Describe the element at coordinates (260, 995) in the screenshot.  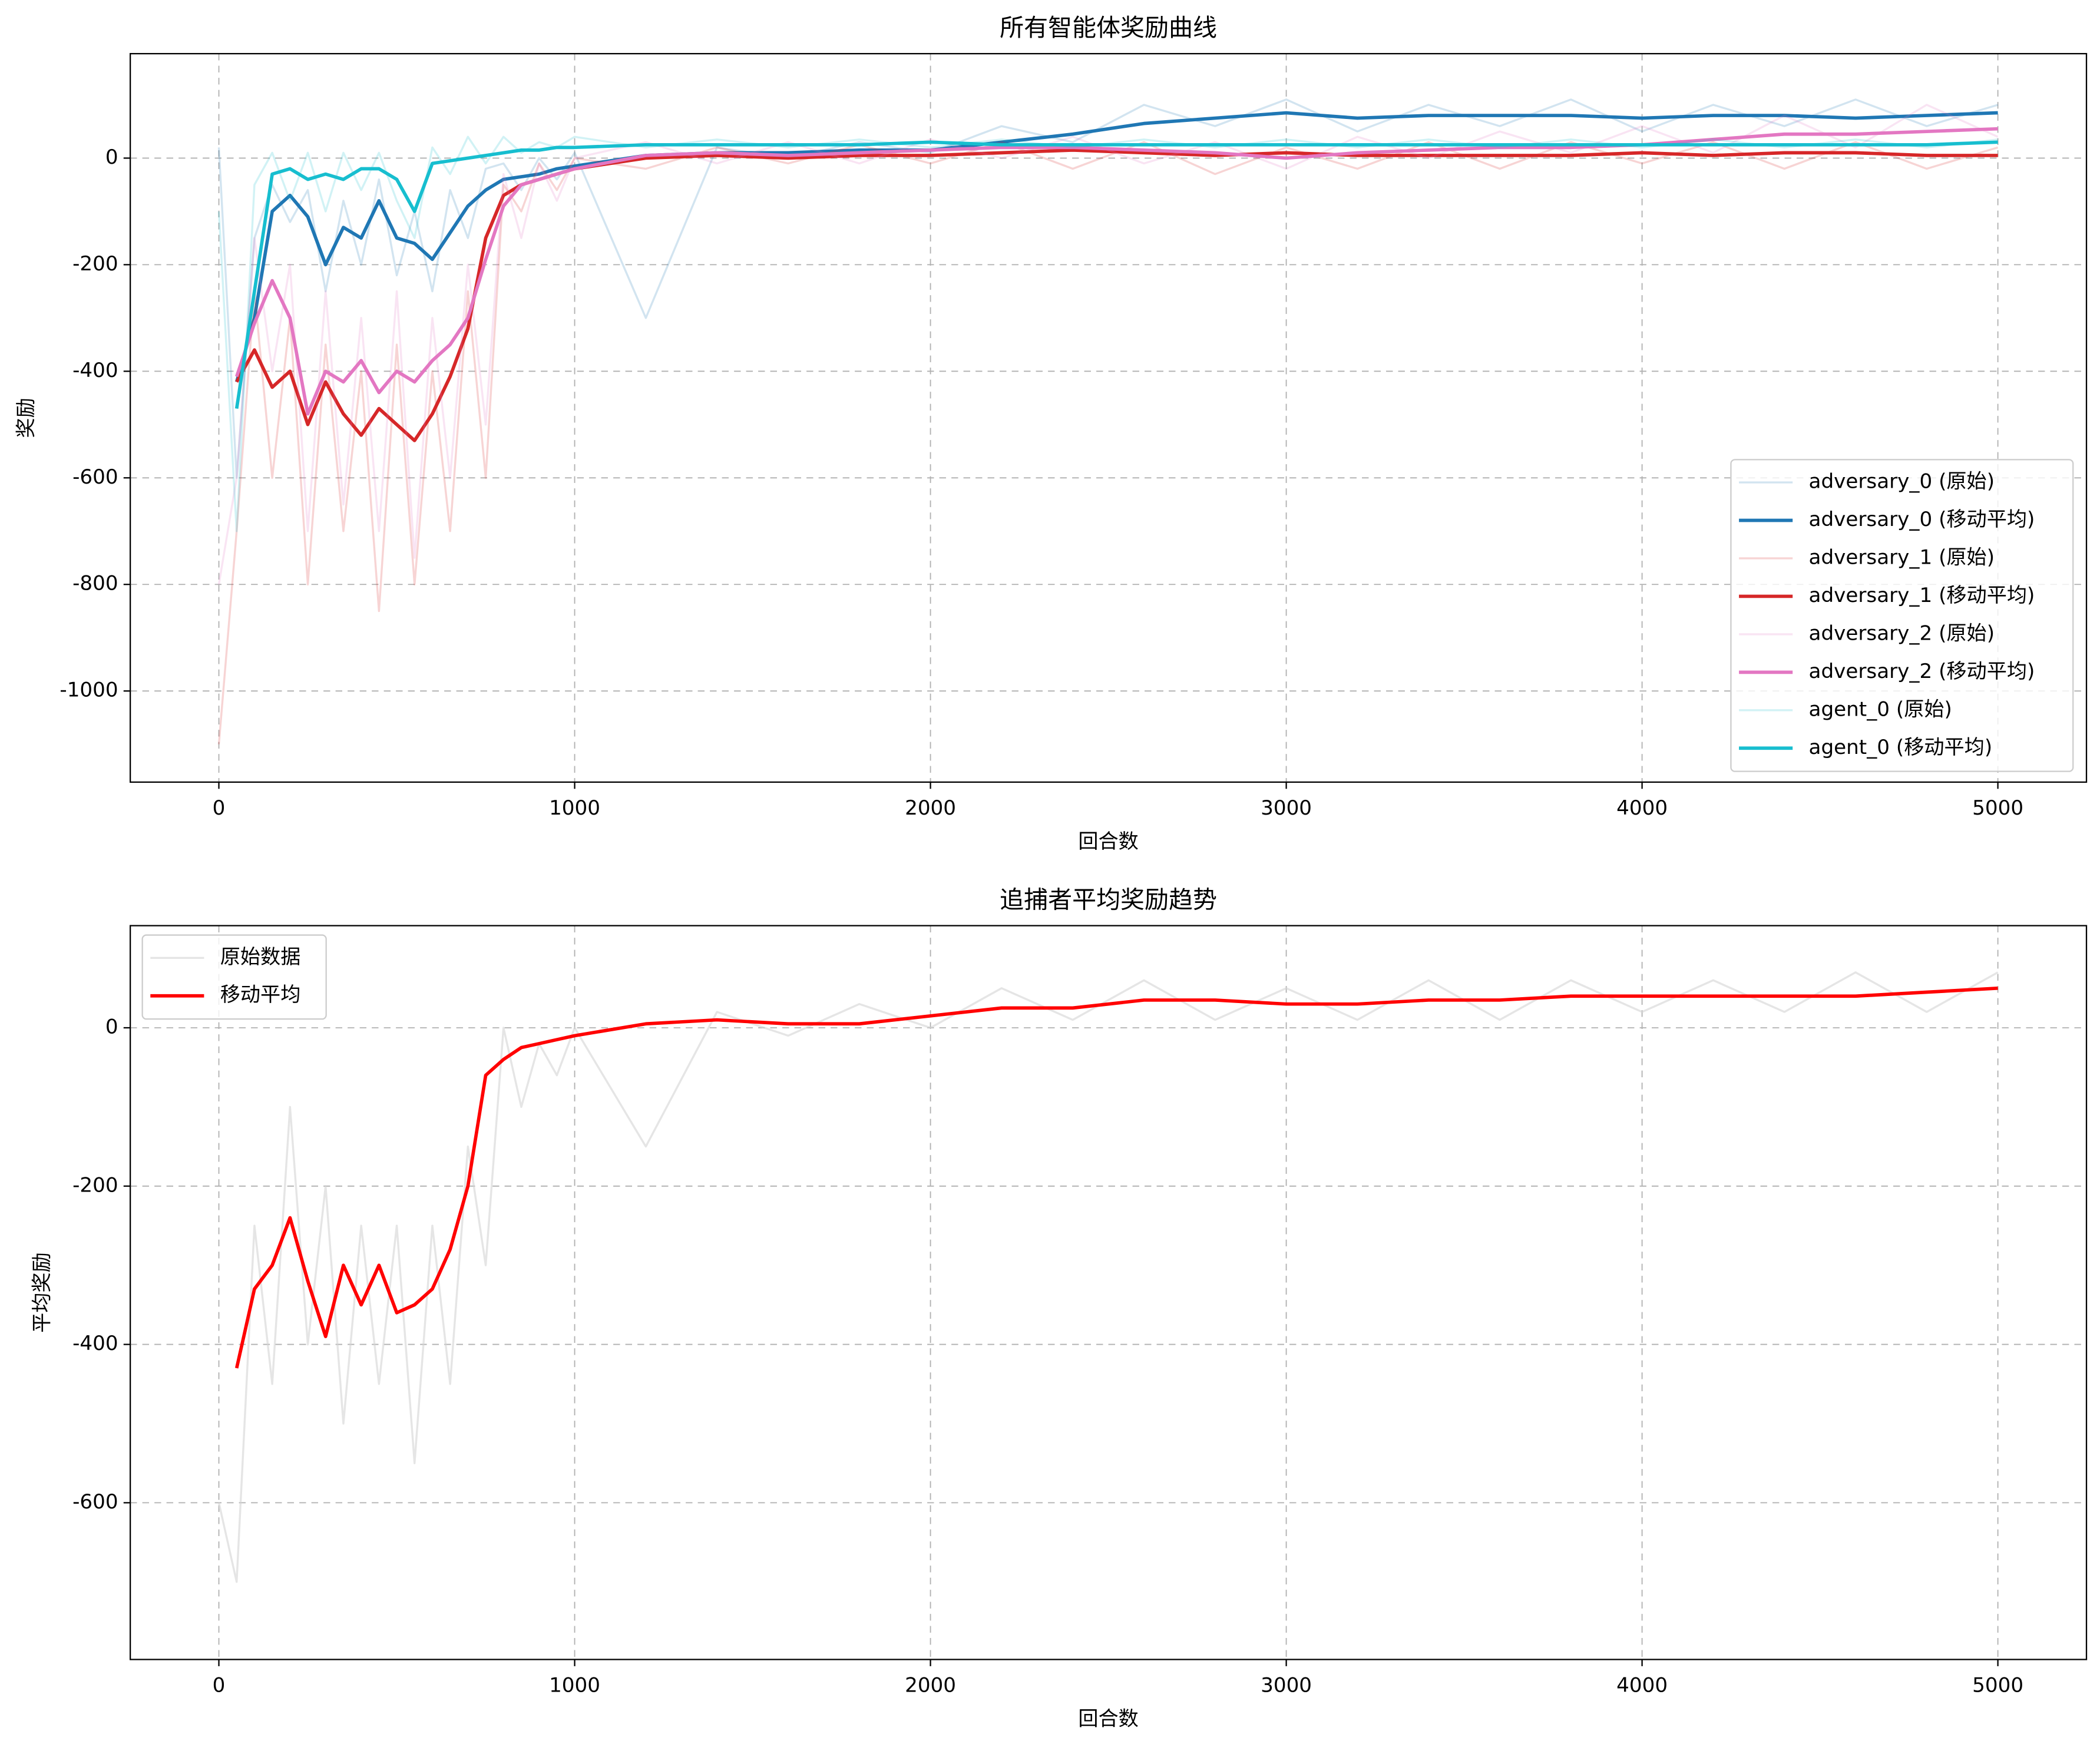
I see `legend-label: 移动平均` at that location.